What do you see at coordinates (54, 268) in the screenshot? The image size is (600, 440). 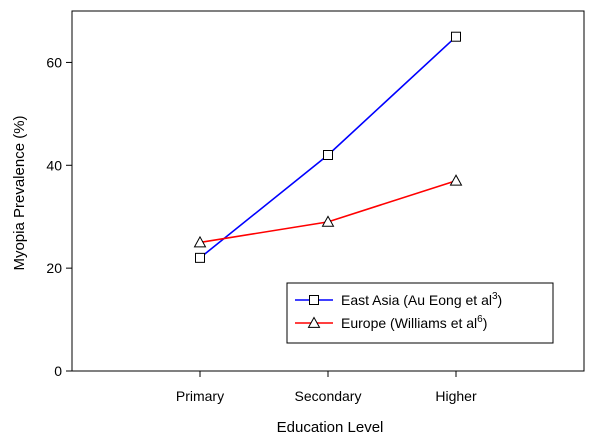 I see `y-tick-label: 20` at bounding box center [54, 268].